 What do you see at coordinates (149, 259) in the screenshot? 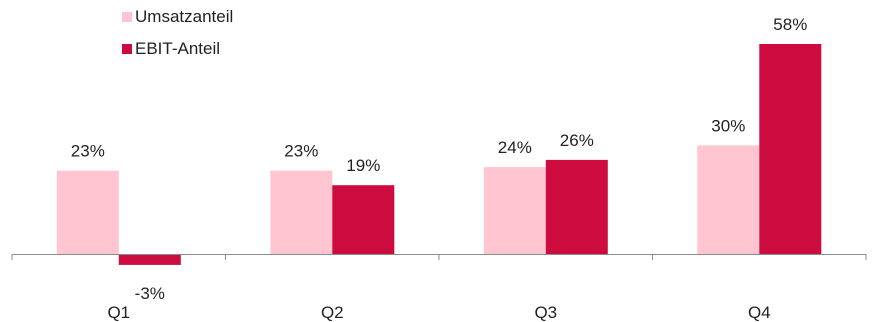
I see `bar-ebit-anteil-q1` at bounding box center [149, 259].